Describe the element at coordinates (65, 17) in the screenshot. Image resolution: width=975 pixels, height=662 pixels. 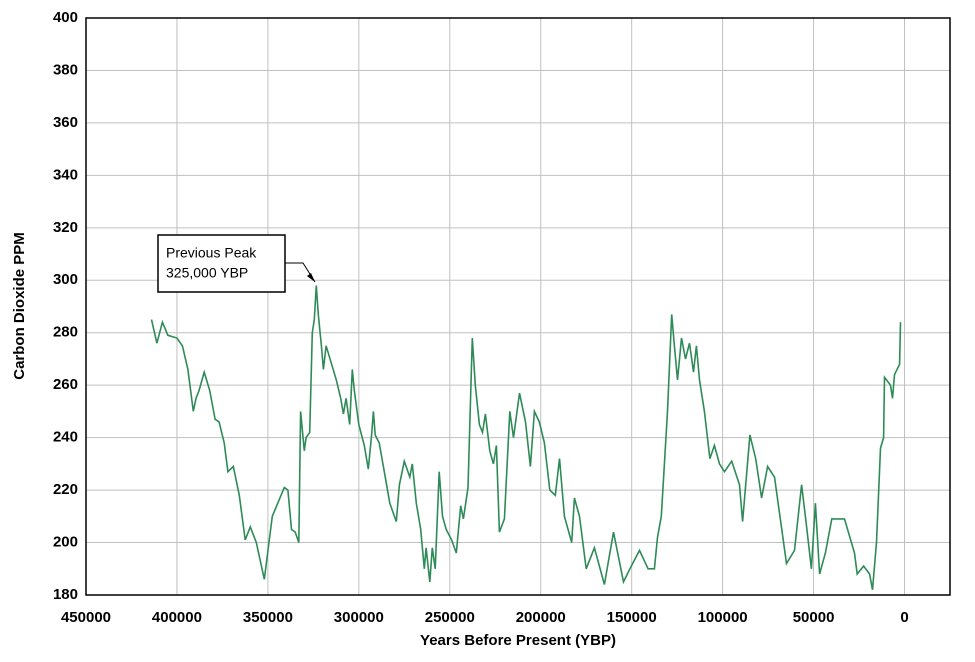
I see `y-tick-label: 400` at that location.